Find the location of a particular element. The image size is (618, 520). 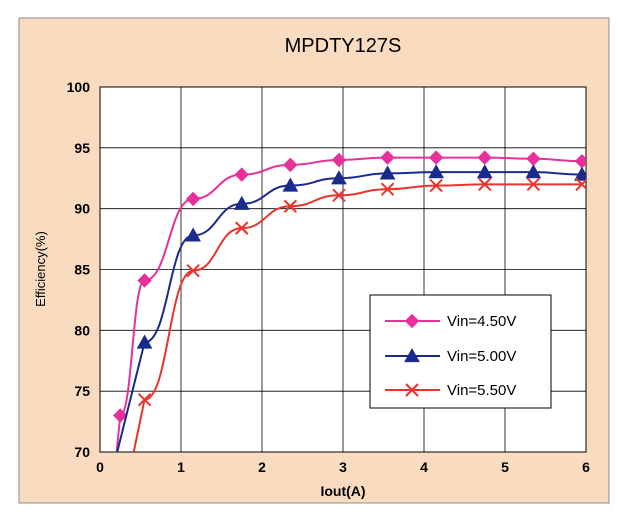

y-tick-label: 75 is located at coordinates (82, 391).